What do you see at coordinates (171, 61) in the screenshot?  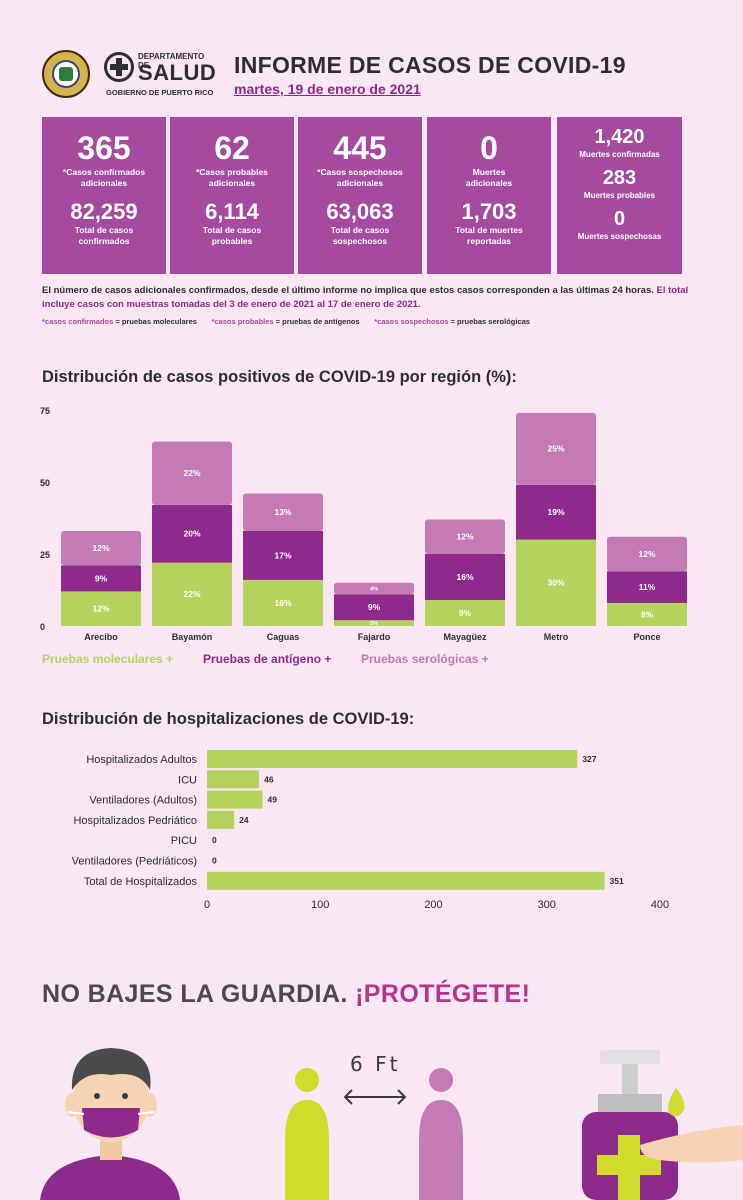 I see `dept-small-label: DEPARTAMENTO DE` at bounding box center [171, 61].